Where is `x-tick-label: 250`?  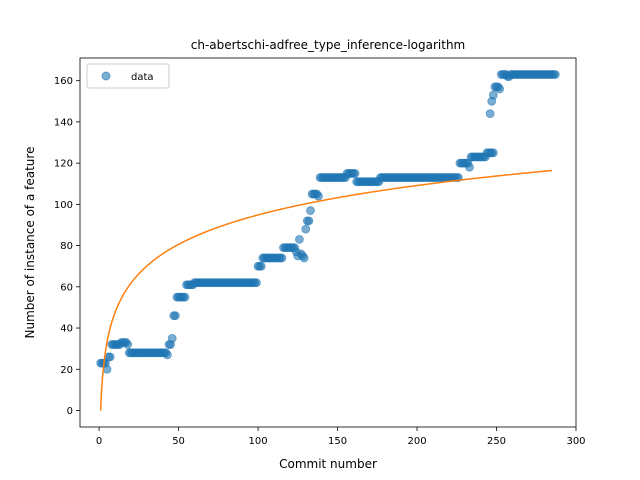
x-tick-label: 250 is located at coordinates (496, 441).